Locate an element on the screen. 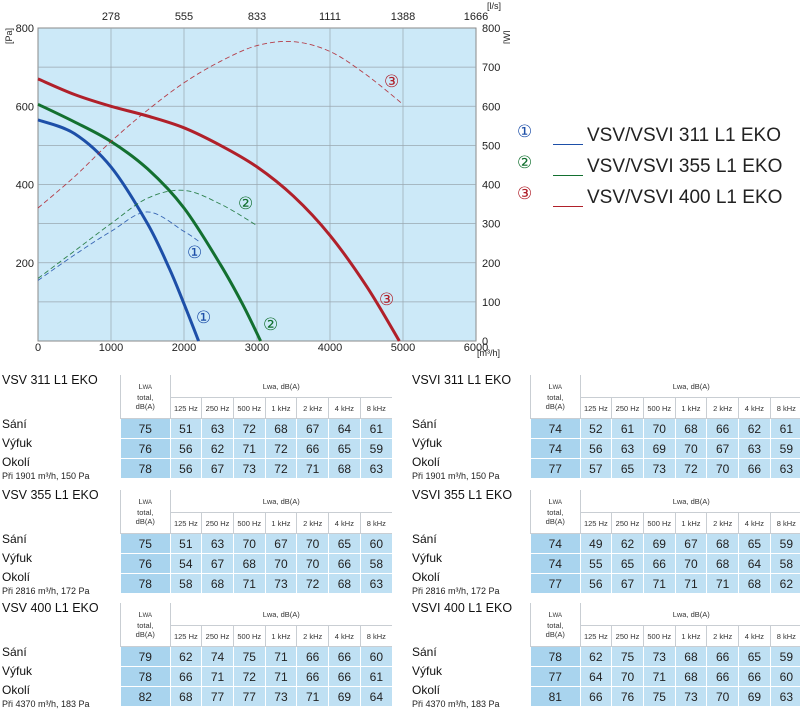 Image resolution: width=800 pixels, height=717 pixels. table-title: VSVI 400 L1 EKO is located at coordinates (462, 608).